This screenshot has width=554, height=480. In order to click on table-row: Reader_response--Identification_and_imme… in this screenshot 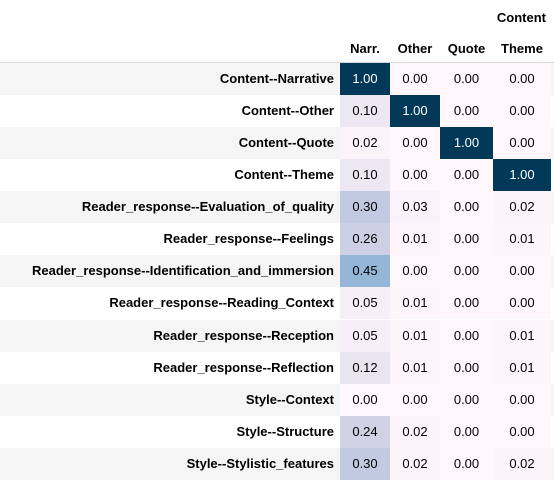, I will do `click(277, 271)`.